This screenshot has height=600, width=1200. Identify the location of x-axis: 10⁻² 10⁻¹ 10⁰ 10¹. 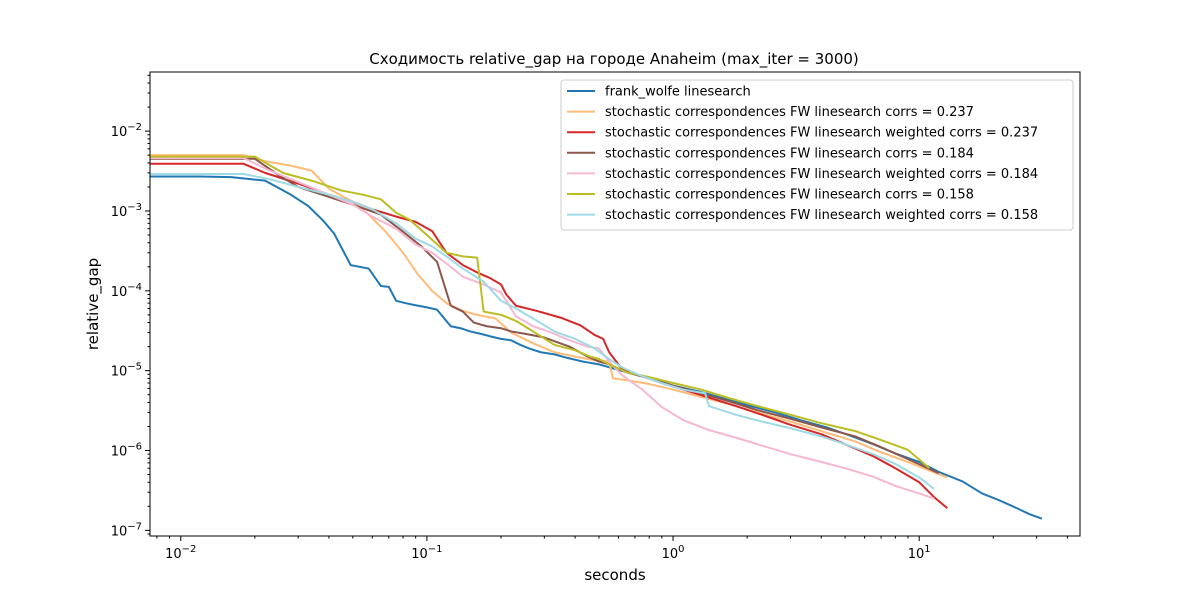
(612, 549).